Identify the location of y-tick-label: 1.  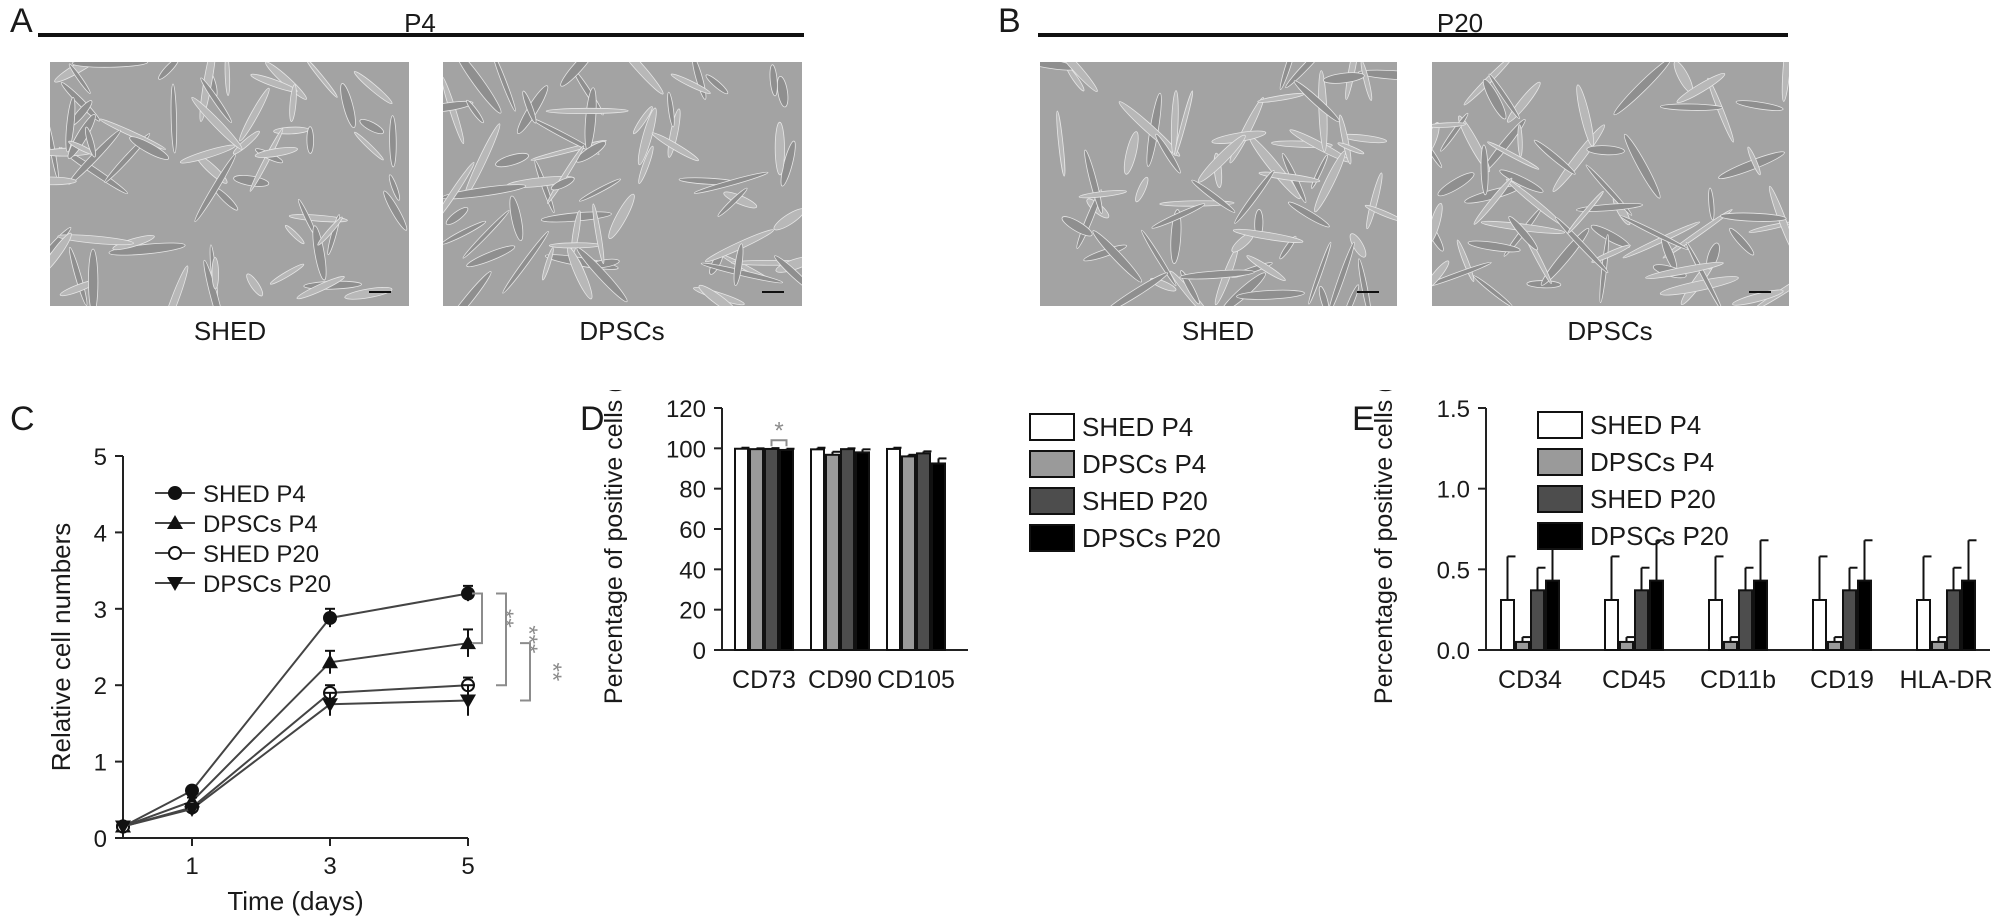
(100, 763).